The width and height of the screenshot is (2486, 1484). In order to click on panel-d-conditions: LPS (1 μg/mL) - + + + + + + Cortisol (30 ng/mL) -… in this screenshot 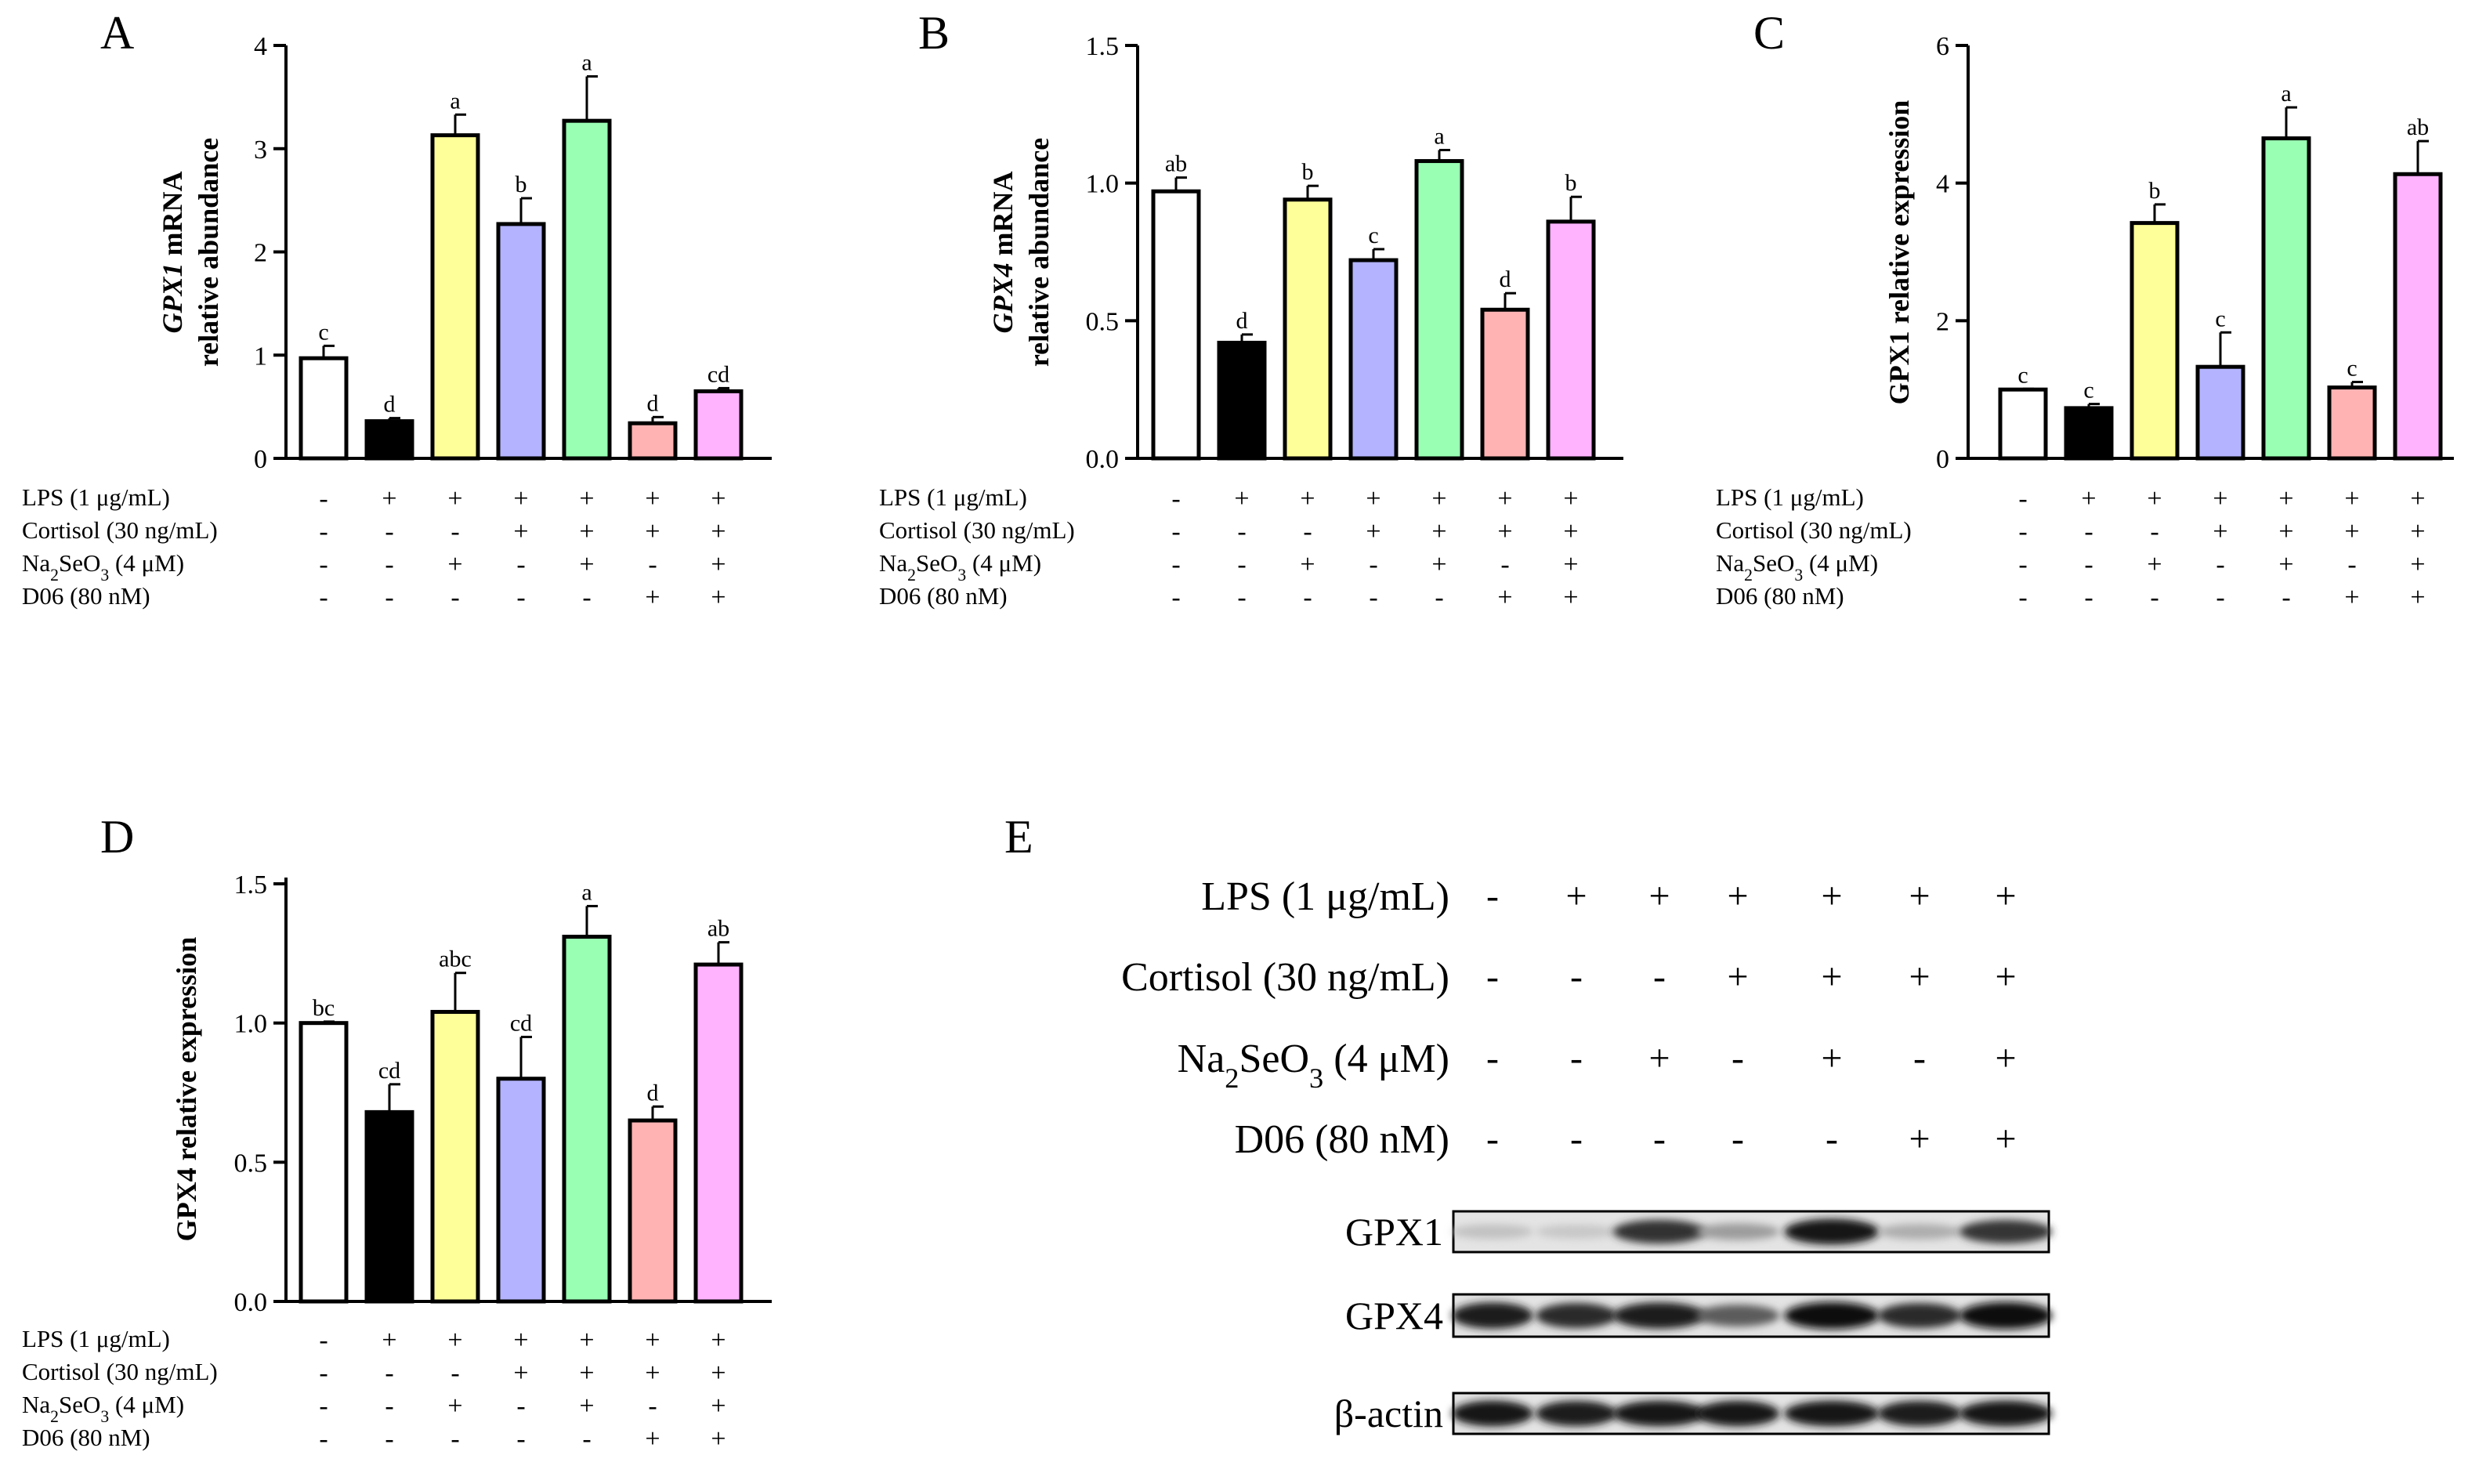, I will do `click(374, 1389)`.